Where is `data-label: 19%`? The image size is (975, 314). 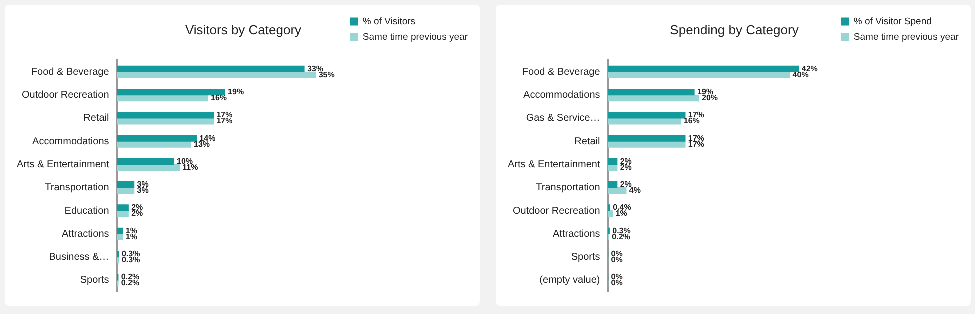
data-label: 19% is located at coordinates (236, 92).